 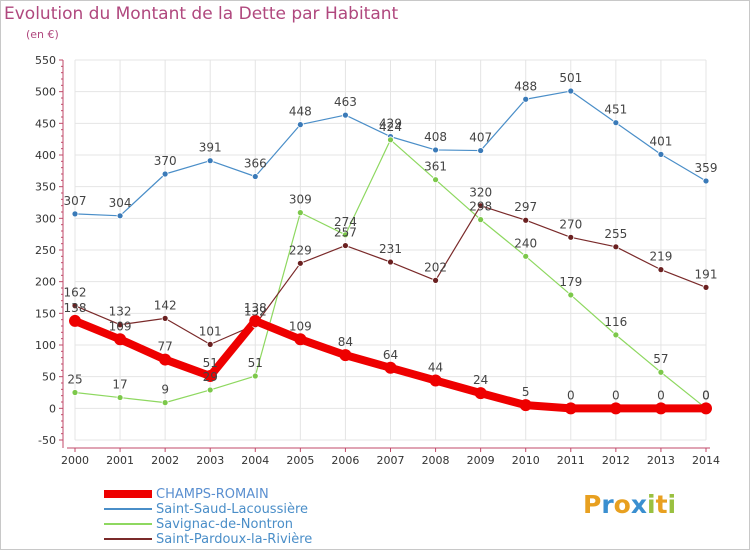 I want to click on data-label: 25, so click(x=74, y=380).